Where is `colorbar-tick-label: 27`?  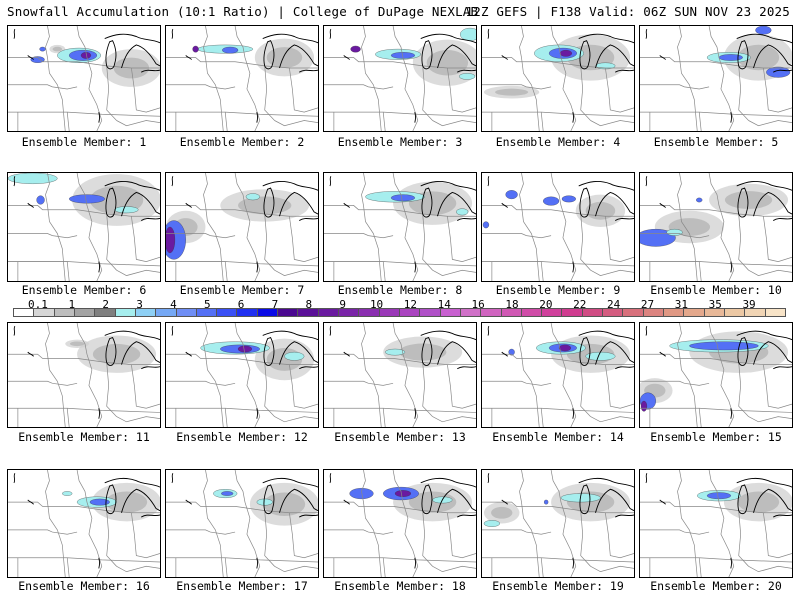 colorbar-tick-label: 27 is located at coordinates (647, 304).